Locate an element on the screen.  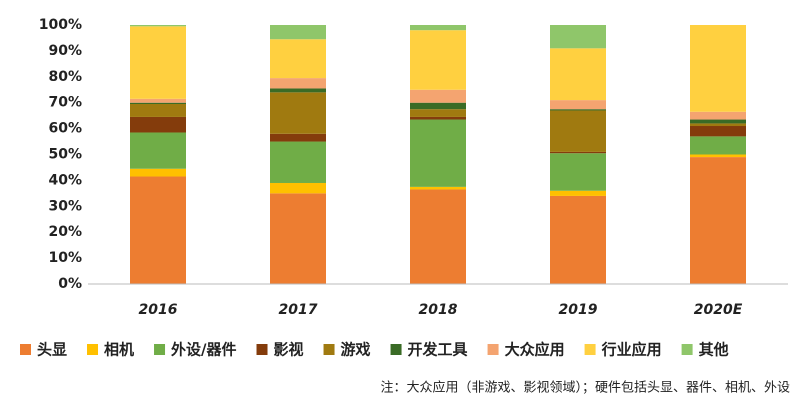
y-tick-label: 100% is located at coordinates (60, 25).